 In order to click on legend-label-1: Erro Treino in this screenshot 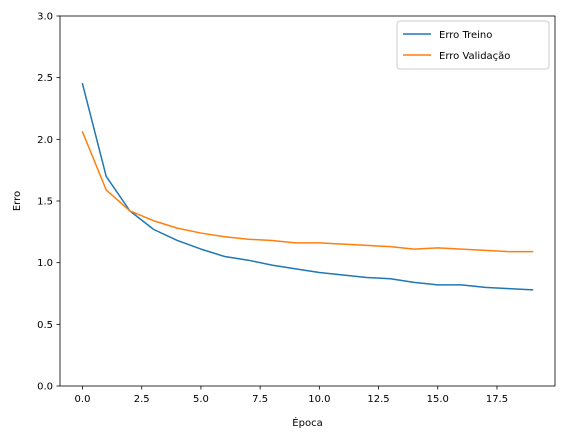, I will do `click(465, 35)`.